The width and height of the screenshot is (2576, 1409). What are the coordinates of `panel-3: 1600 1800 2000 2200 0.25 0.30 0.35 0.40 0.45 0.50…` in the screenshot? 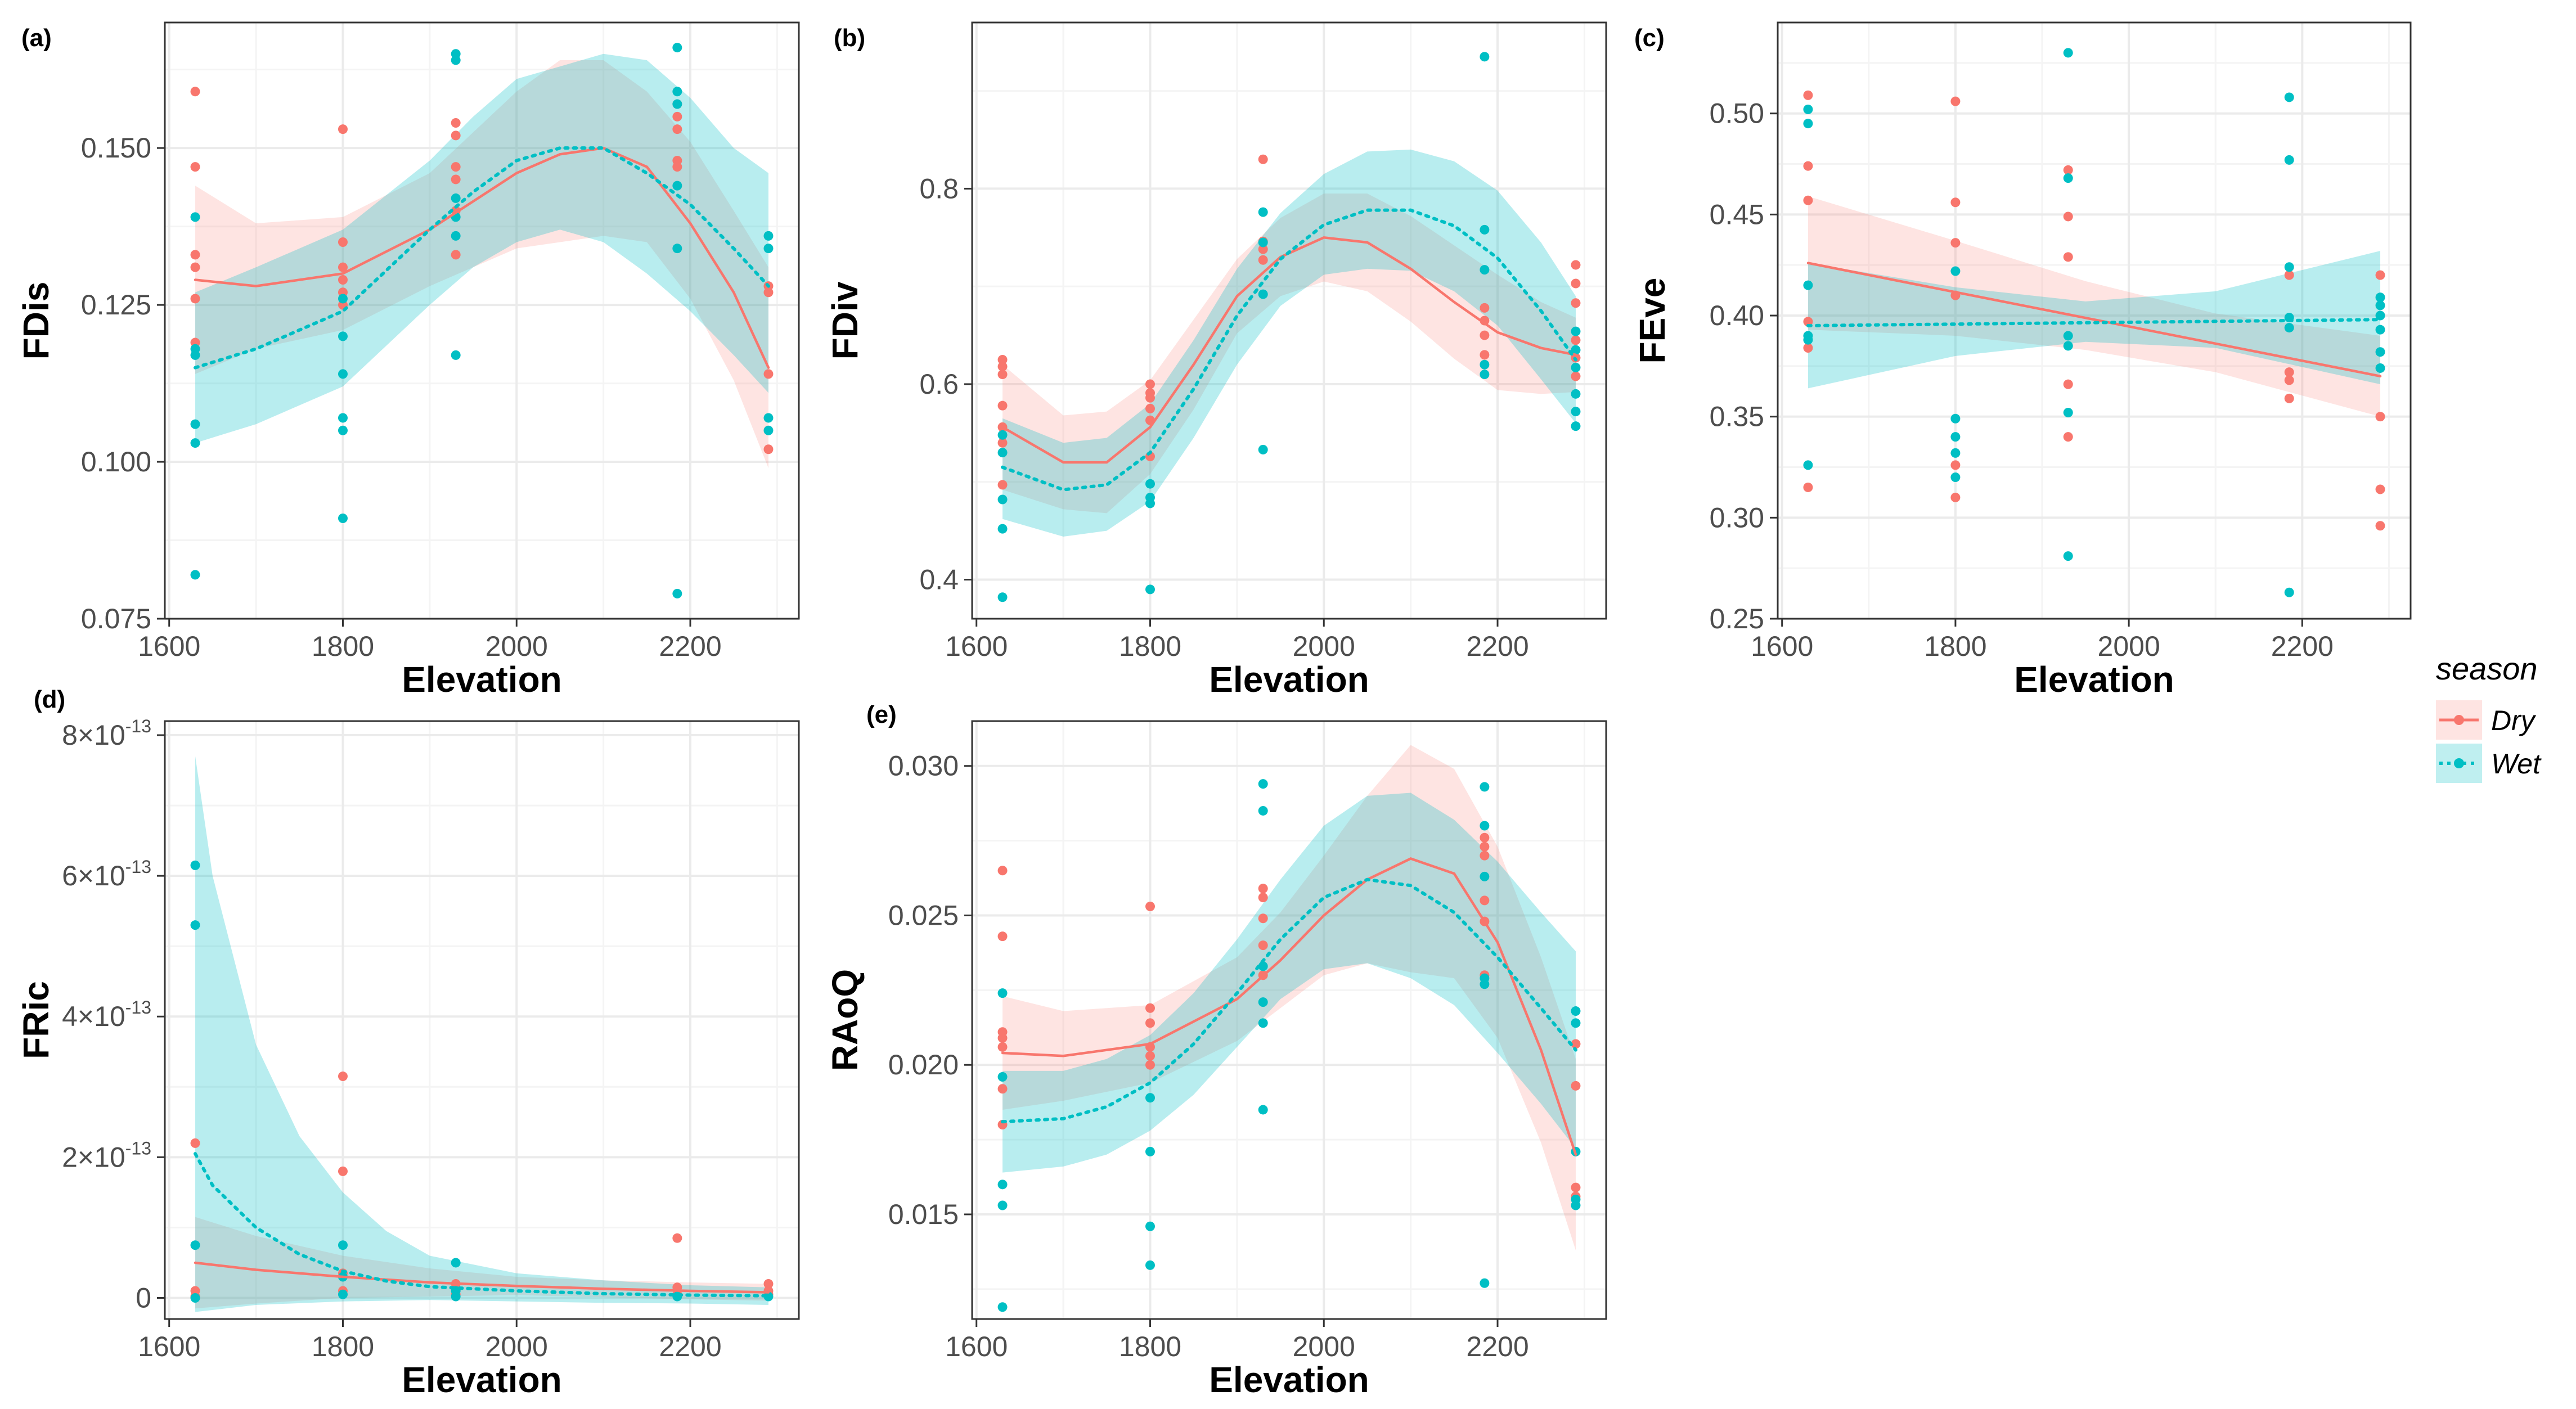 It's located at (2022, 360).